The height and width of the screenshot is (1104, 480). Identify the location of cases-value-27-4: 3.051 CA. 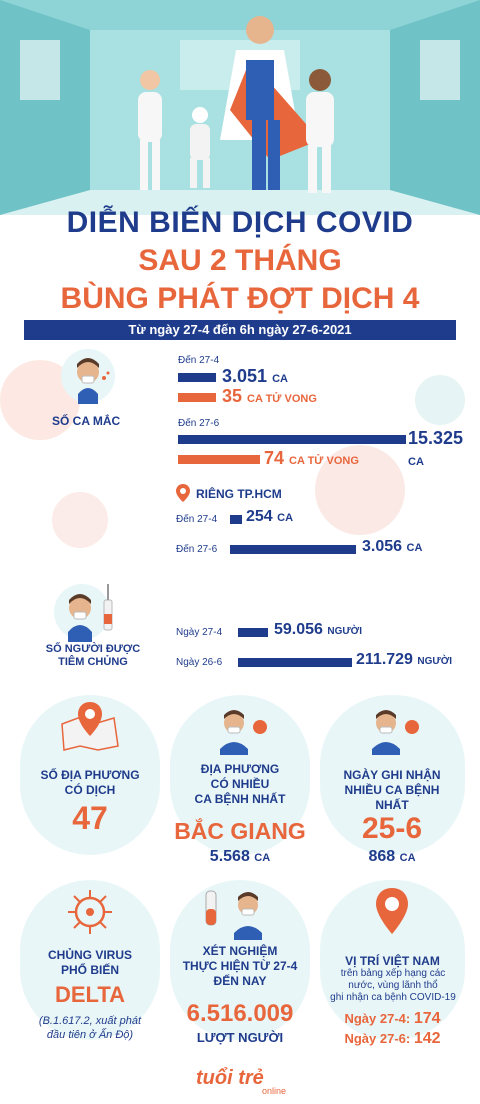
(255, 376).